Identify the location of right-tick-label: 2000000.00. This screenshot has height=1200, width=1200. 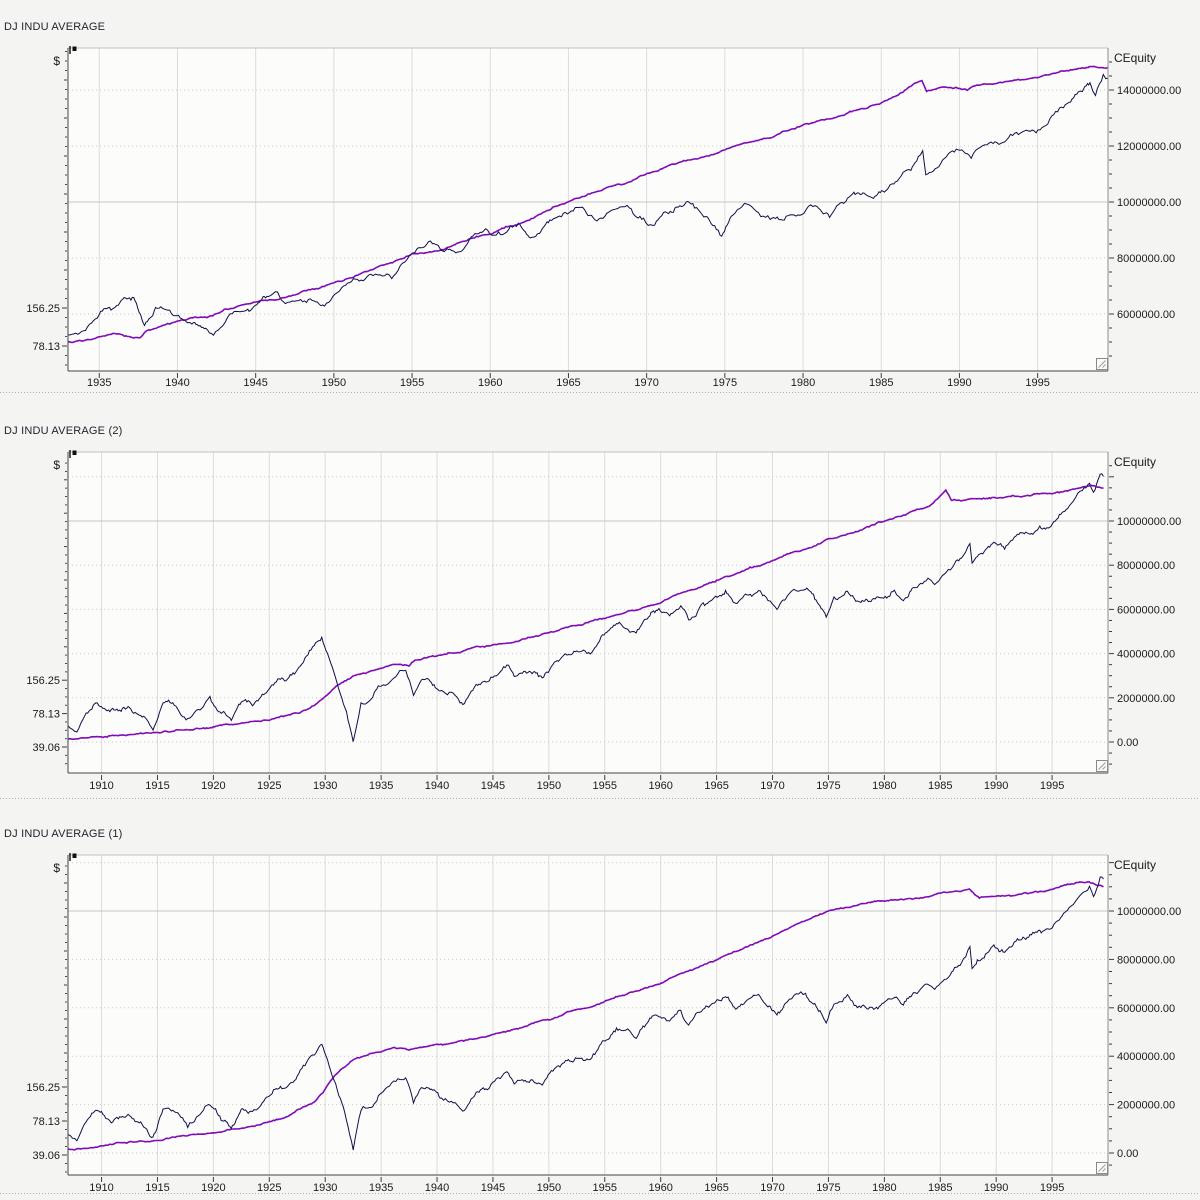
(1146, 699).